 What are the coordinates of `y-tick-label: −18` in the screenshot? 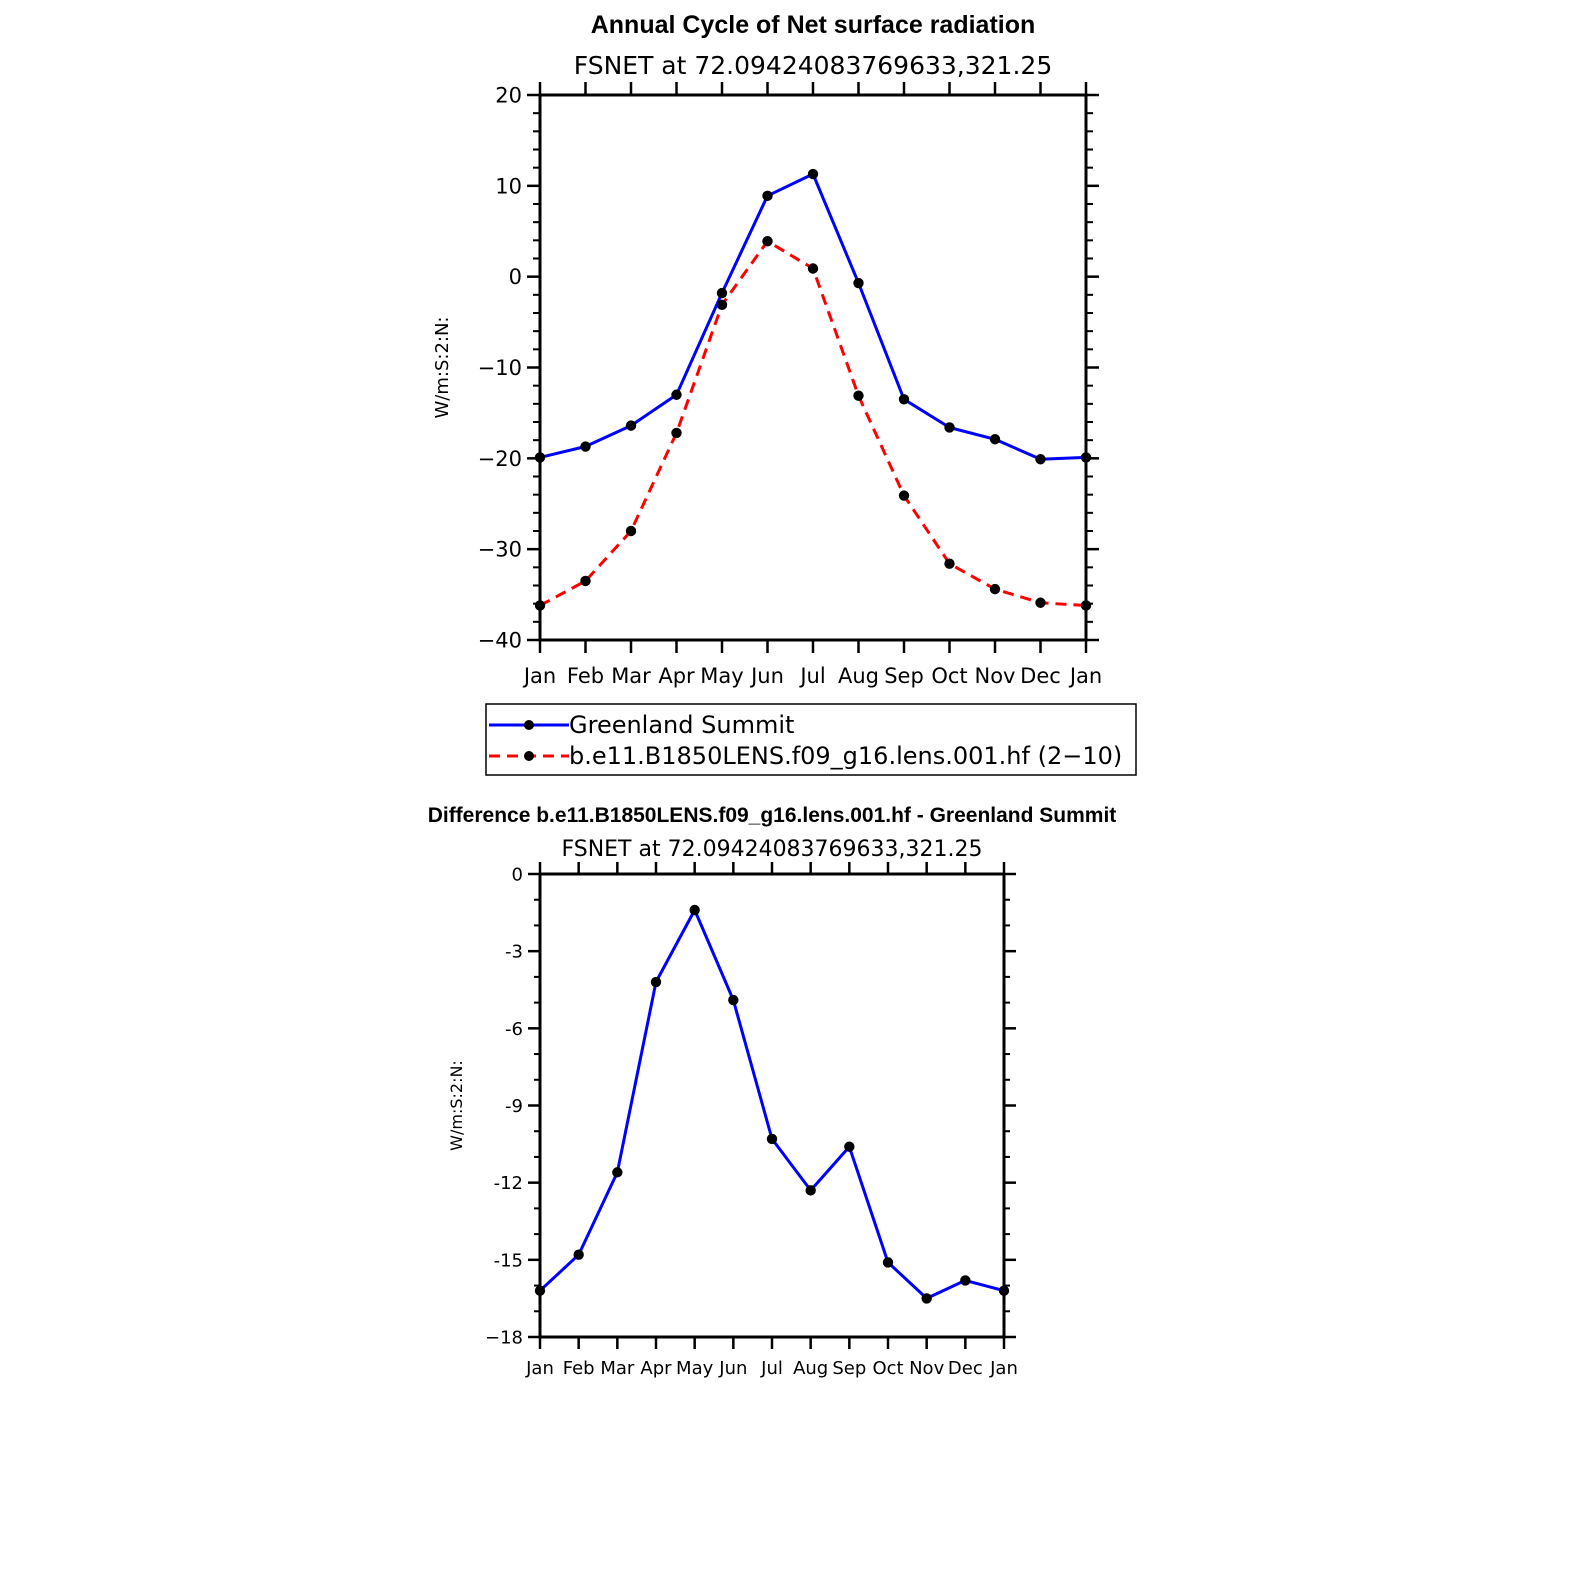 It's located at (504, 1337).